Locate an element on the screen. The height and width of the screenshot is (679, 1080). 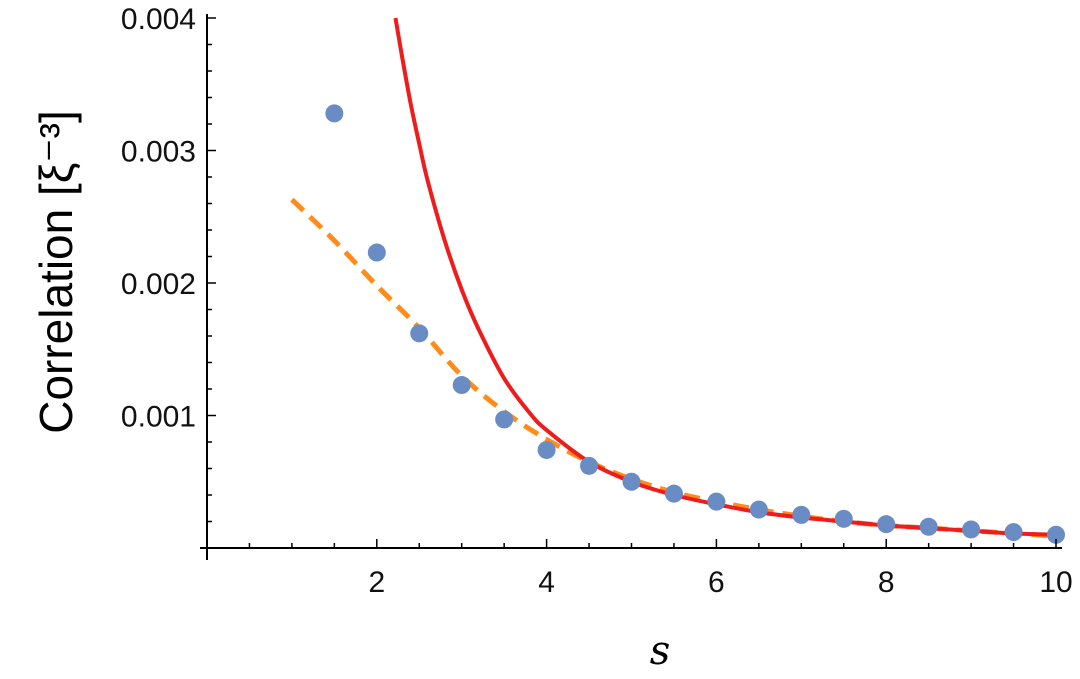
x-tick-label: 8 is located at coordinates (886, 582).